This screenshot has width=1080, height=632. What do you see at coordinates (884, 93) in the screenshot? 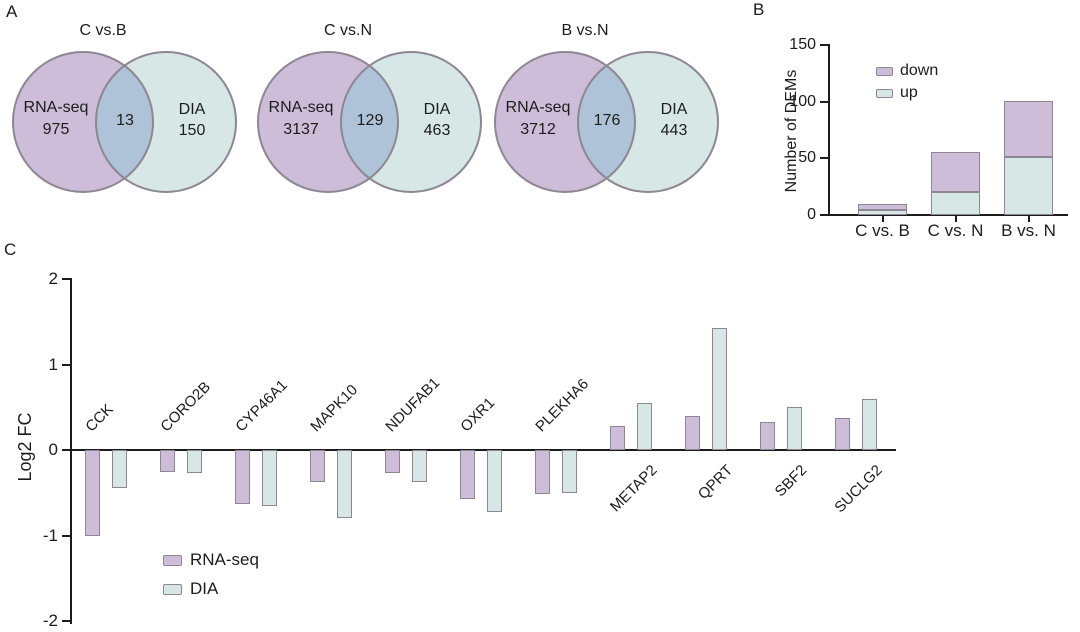
I see `legend-swatch-up` at bounding box center [884, 93].